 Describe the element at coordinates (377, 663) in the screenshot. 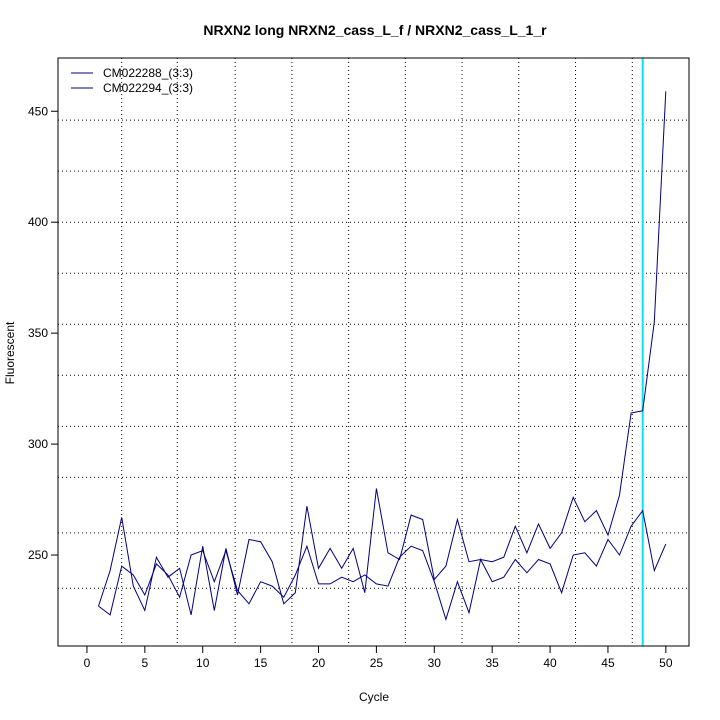

I see `x-tick-label: 25` at that location.